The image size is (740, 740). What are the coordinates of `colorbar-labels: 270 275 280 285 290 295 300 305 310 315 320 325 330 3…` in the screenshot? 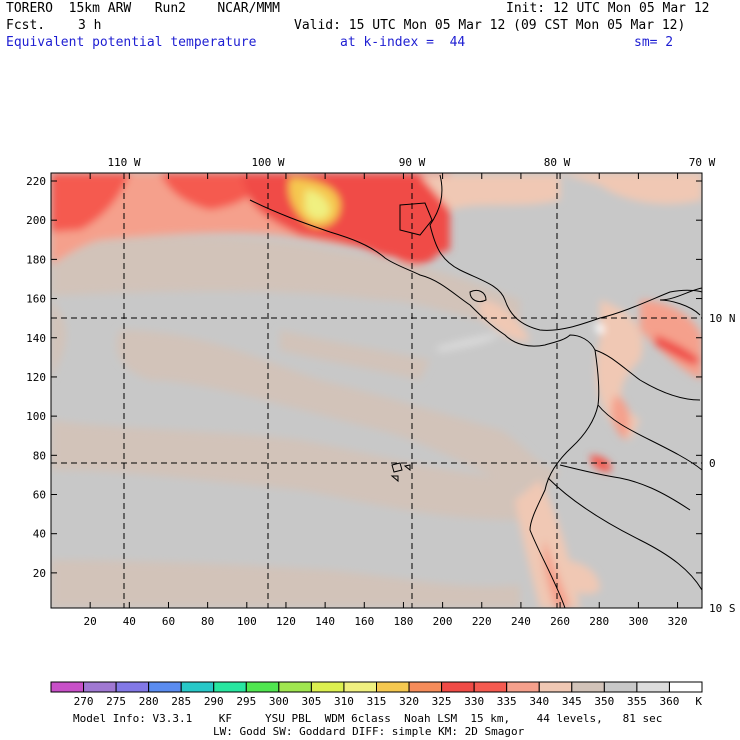 It's located at (388, 701).